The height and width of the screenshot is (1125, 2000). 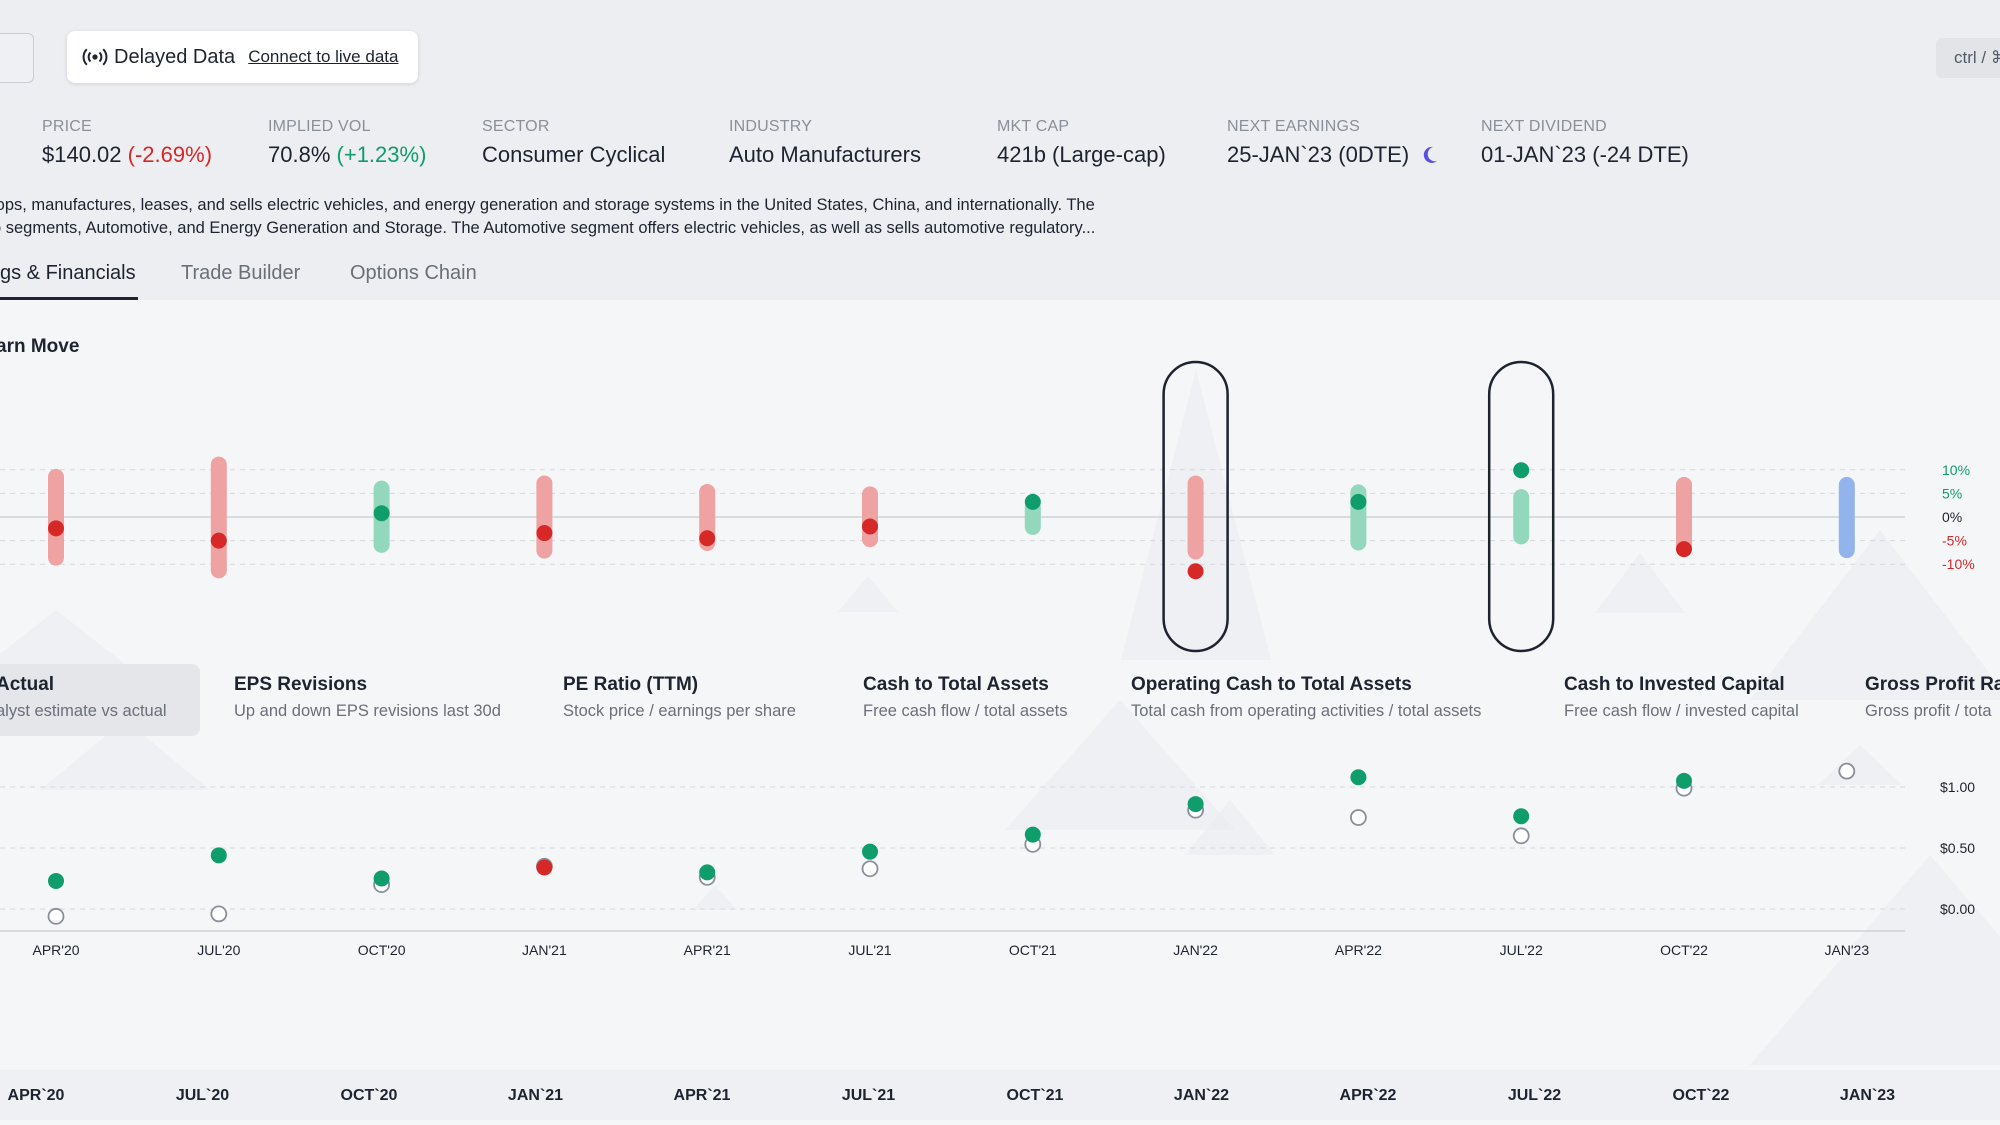 I want to click on metric-actual: Actual alyst estimate vs actual, so click(x=83, y=697).